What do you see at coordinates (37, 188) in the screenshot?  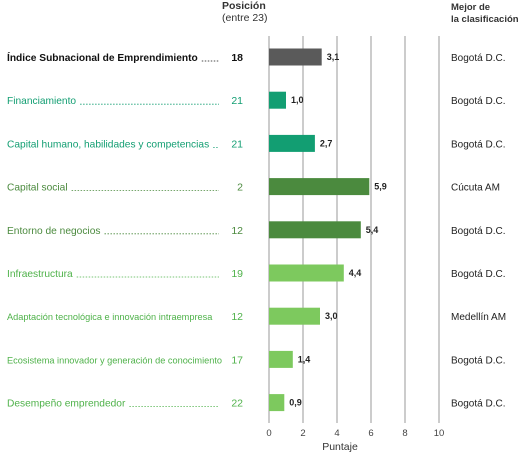 I see `category-label: Capital social` at bounding box center [37, 188].